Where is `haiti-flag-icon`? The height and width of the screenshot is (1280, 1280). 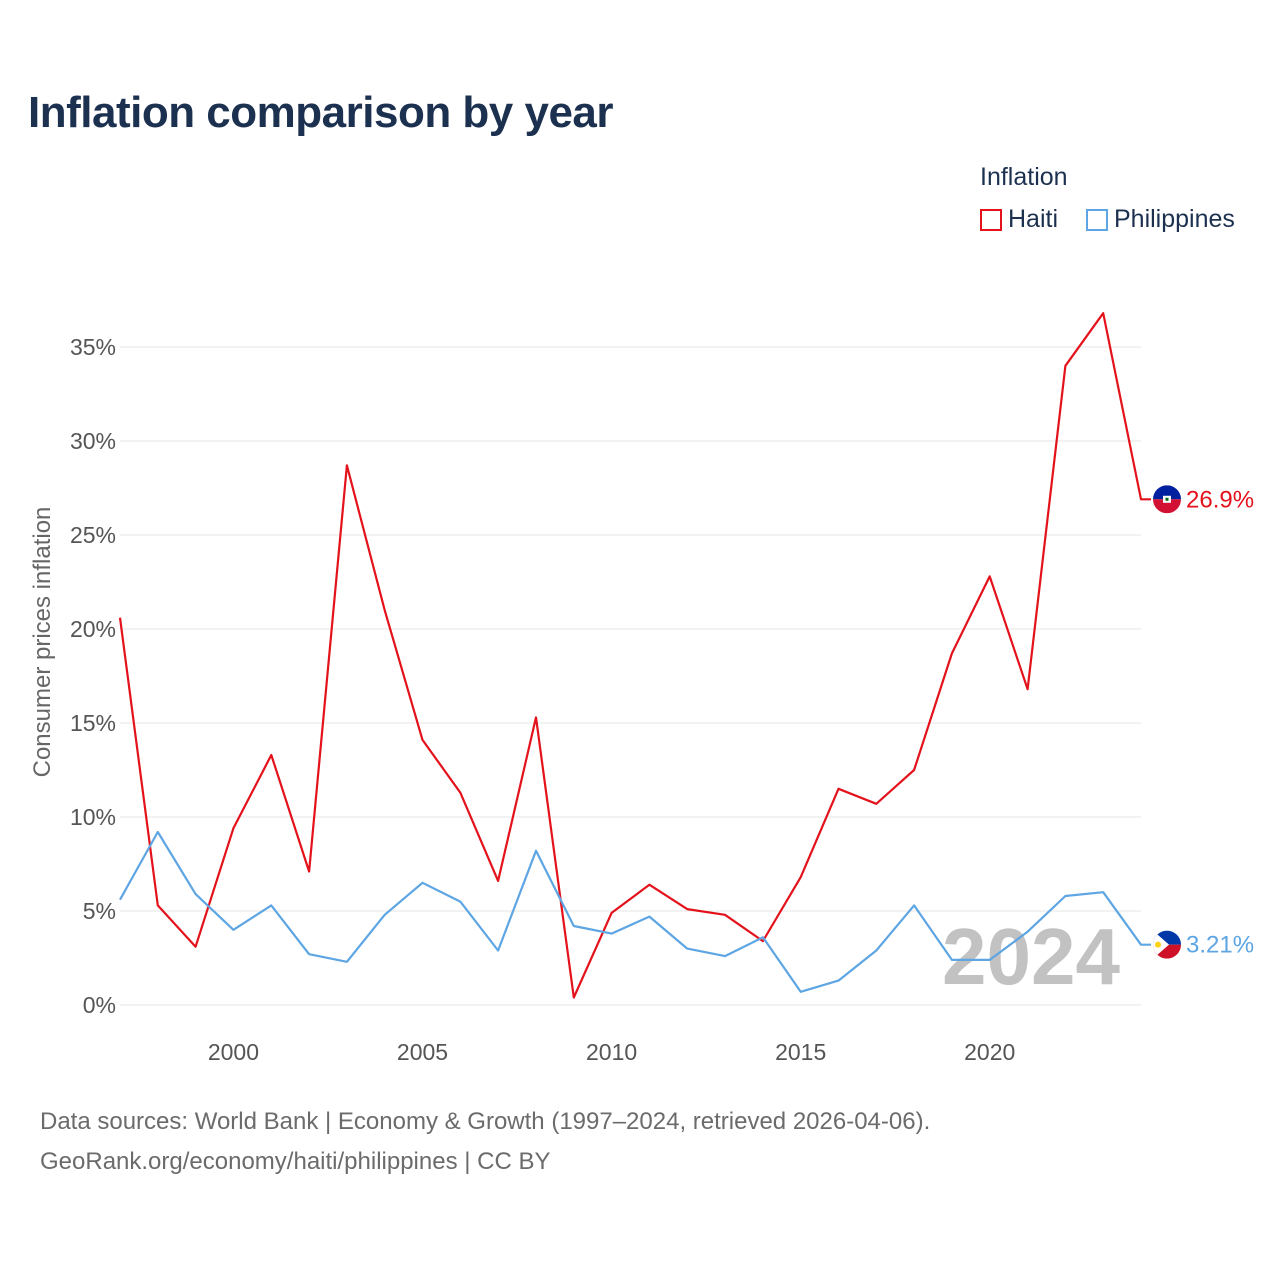 haiti-flag-icon is located at coordinates (1167, 499).